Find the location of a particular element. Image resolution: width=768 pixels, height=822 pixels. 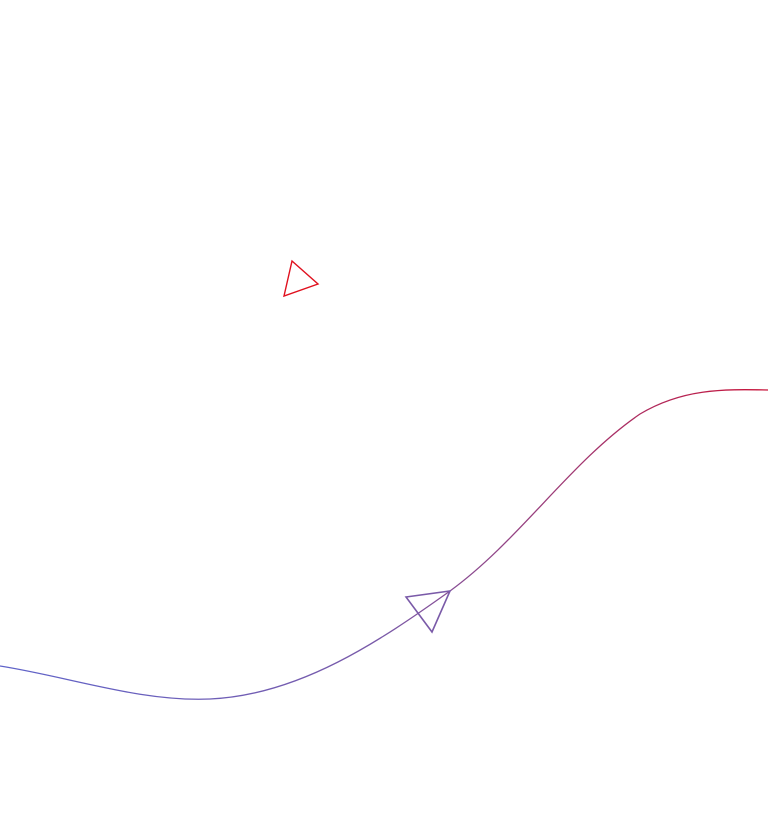

target-triangle is located at coordinates (301, 278).